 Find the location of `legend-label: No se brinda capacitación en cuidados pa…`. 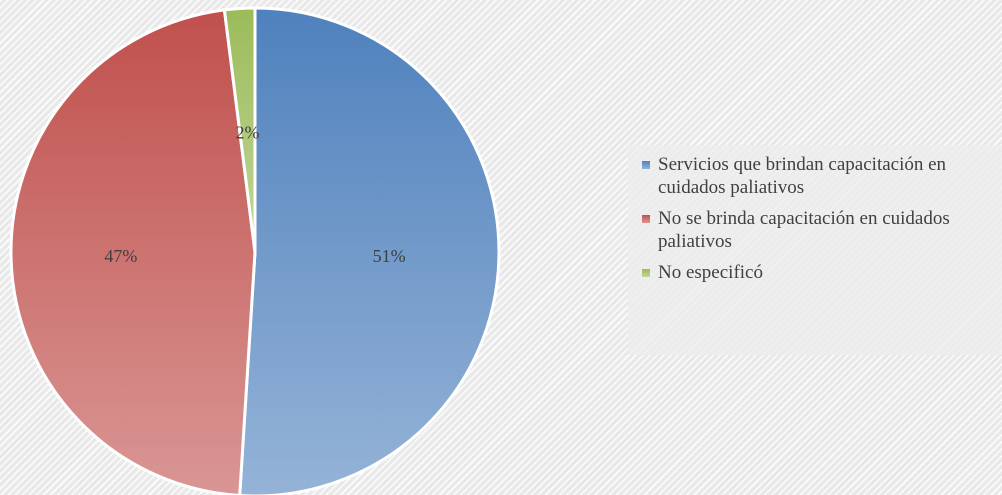

legend-label: No se brinda capacitación en cuidados pa… is located at coordinates (804, 230).